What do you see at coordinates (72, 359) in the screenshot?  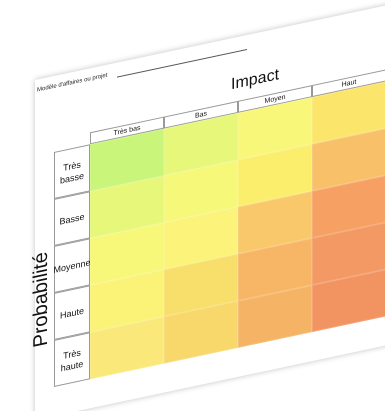 I see `row-header: Très haute` at bounding box center [72, 359].